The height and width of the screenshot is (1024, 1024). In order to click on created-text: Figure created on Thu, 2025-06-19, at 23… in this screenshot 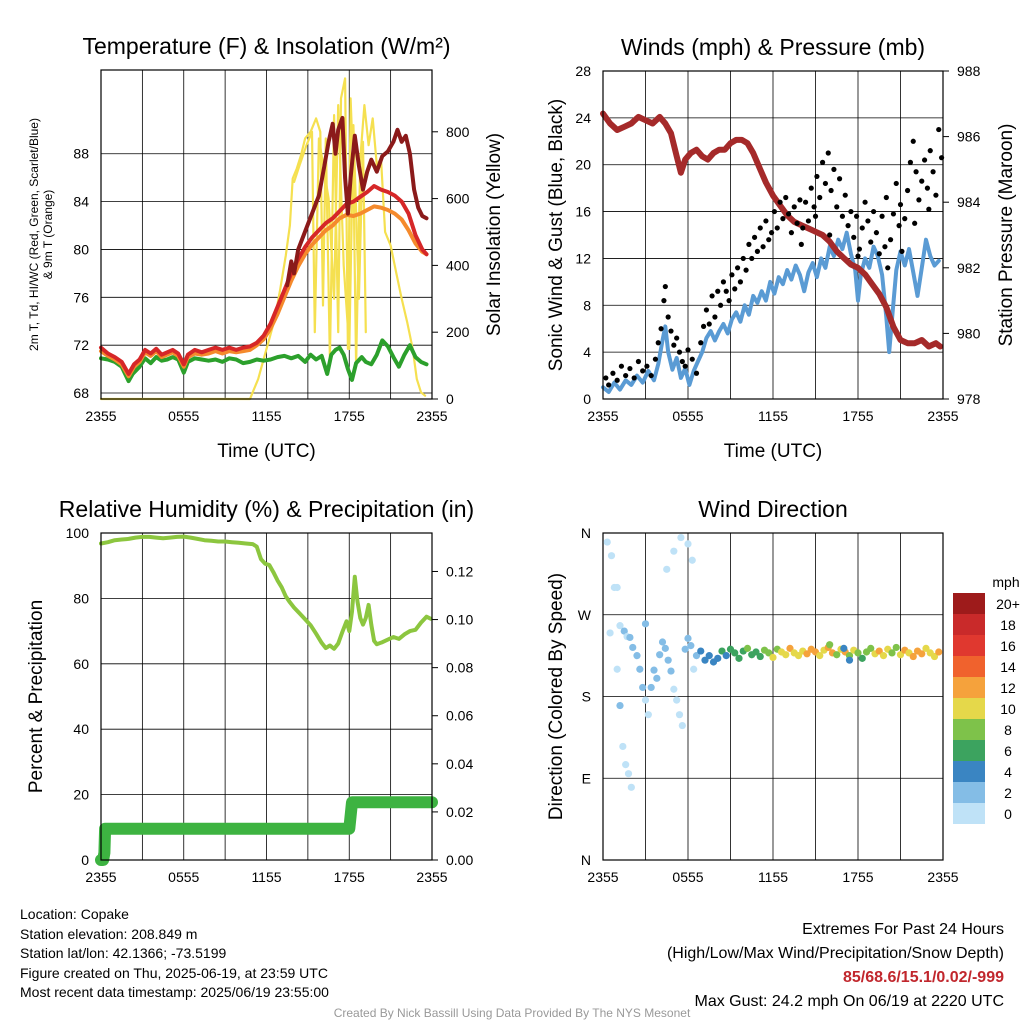, I will do `click(174, 972)`.